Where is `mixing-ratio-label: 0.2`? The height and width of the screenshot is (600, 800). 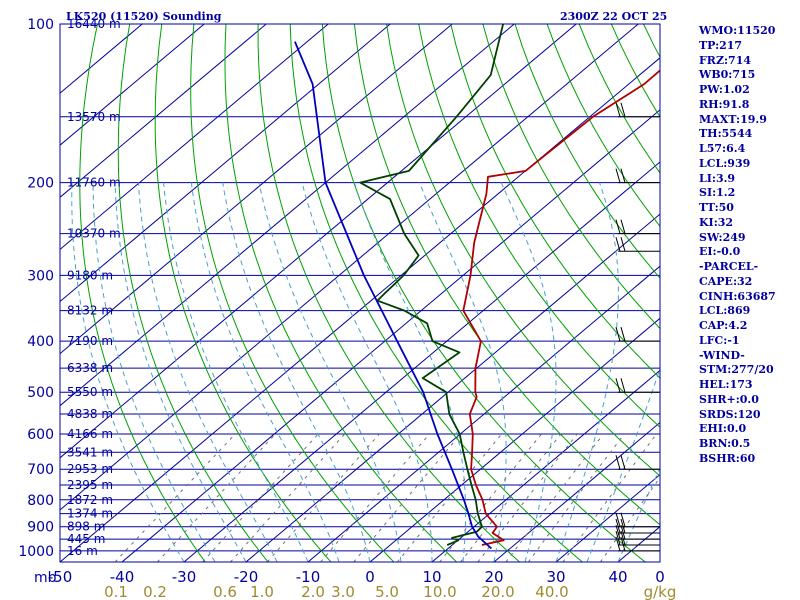 mixing-ratio-label: 0.2 is located at coordinates (155, 591).